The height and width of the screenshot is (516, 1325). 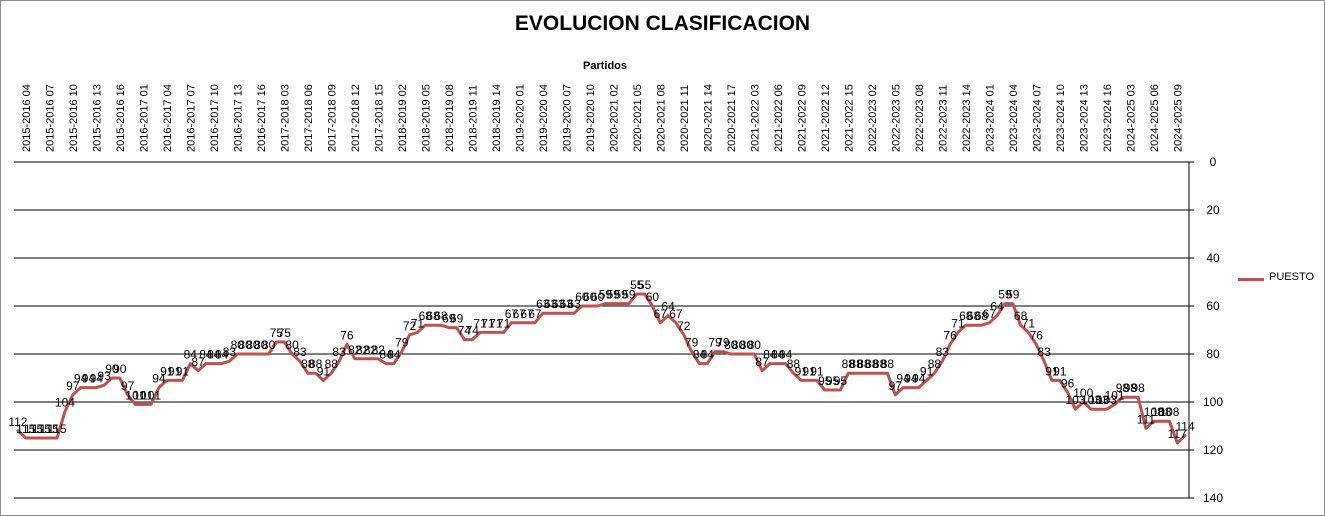 I want to click on x-tick-label: 2019-2020 07, so click(x=567, y=118).